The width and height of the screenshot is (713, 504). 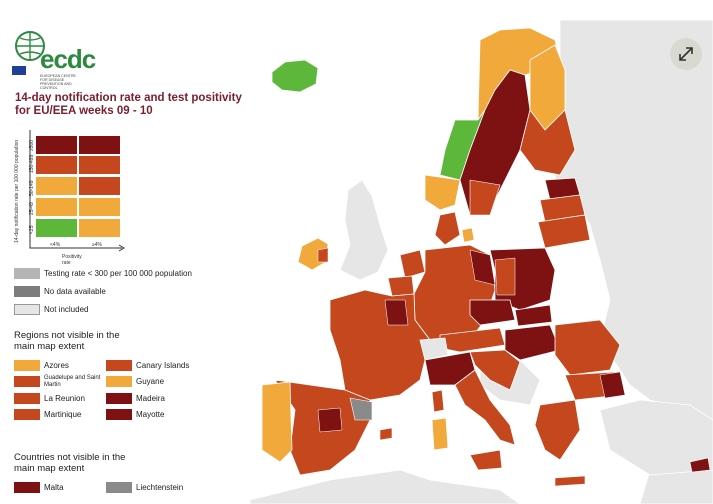 I want to click on ecdc-logo, so click(x=52, y=58).